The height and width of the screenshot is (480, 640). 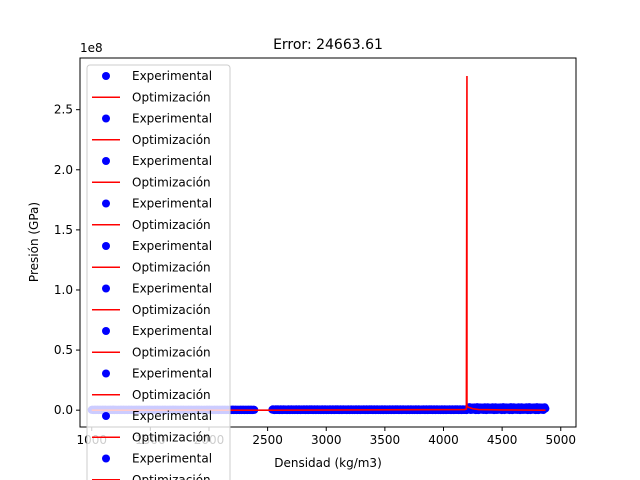 What do you see at coordinates (328, 463) in the screenshot?
I see `x-axis-label: Densidad (kg/m3)` at bounding box center [328, 463].